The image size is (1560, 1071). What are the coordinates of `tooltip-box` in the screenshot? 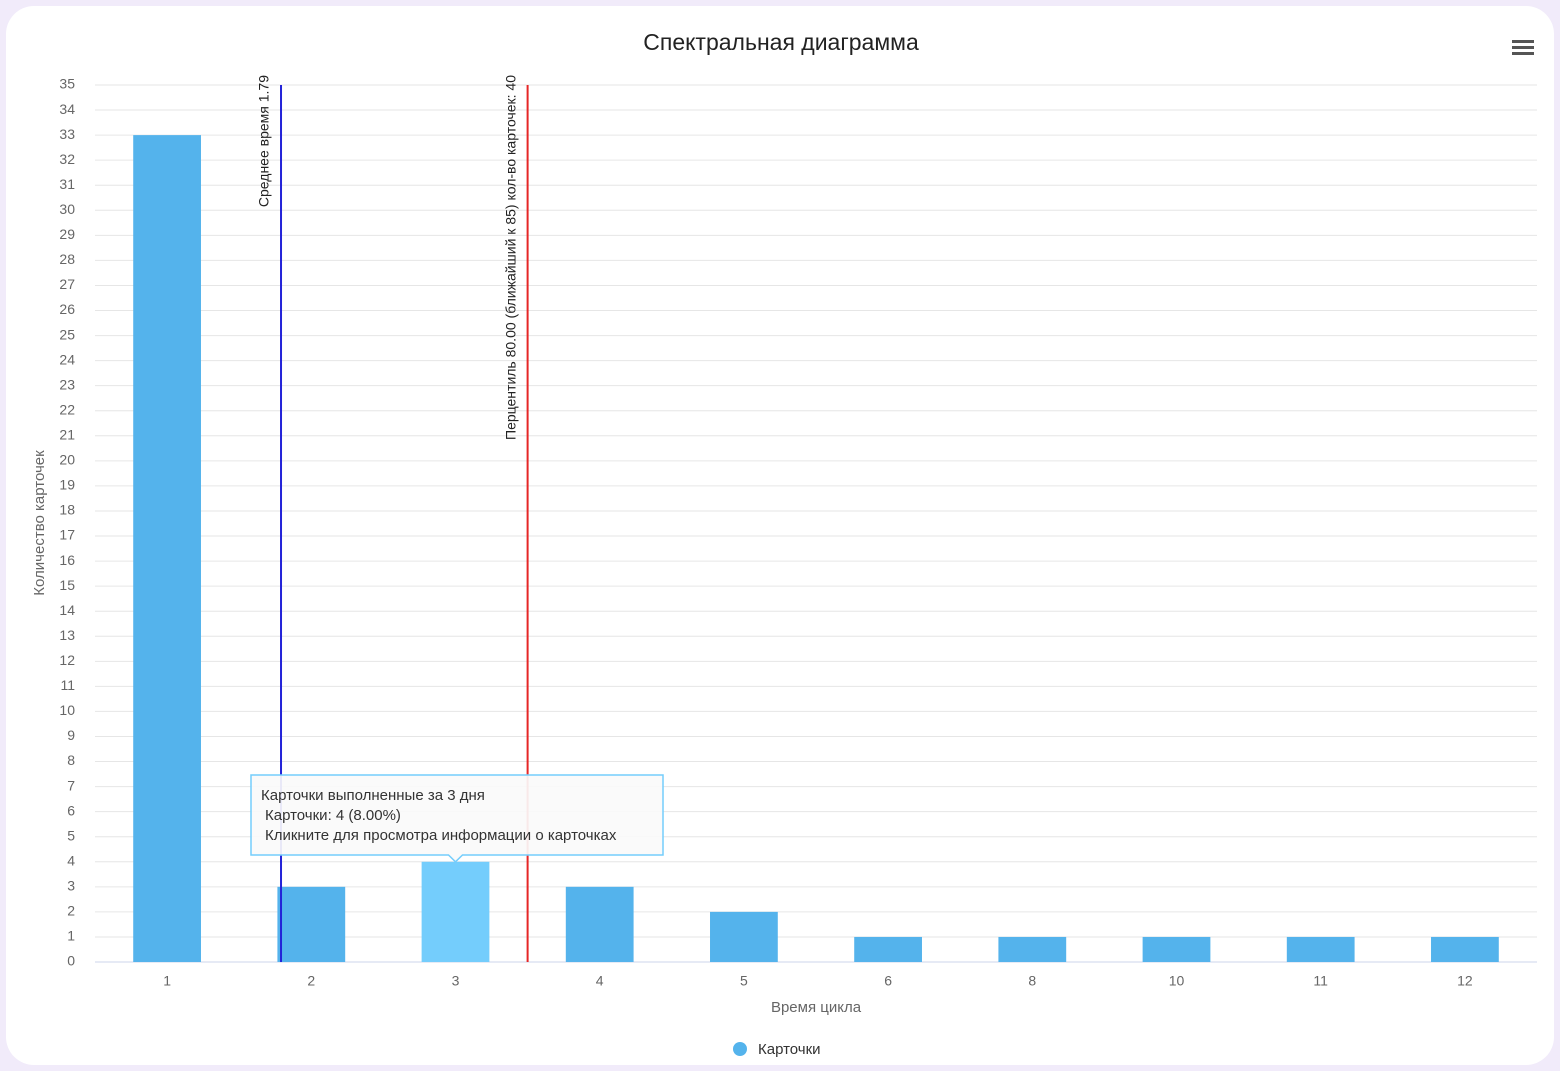 It's located at (457, 818).